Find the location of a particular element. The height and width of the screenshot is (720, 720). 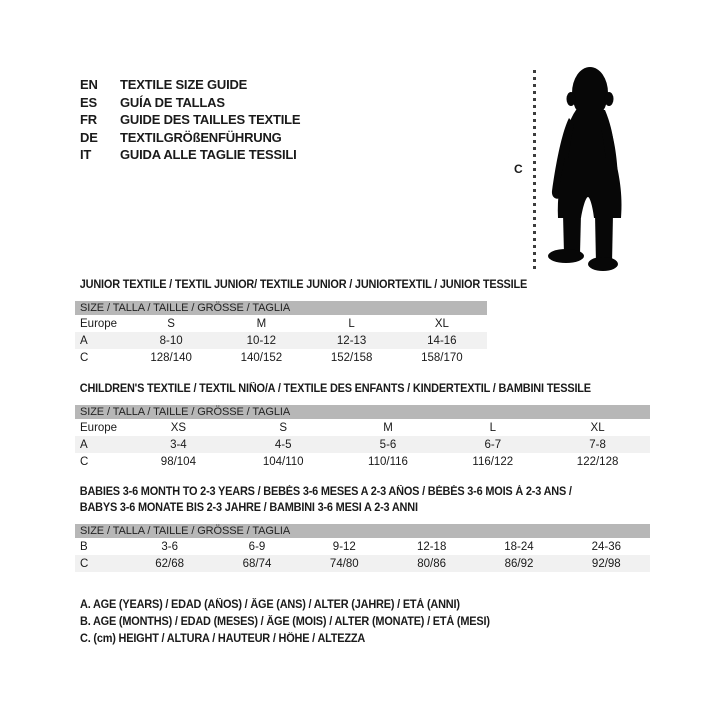

table-row: A 8-10 10-12 12-13 14-16 is located at coordinates (281, 340).